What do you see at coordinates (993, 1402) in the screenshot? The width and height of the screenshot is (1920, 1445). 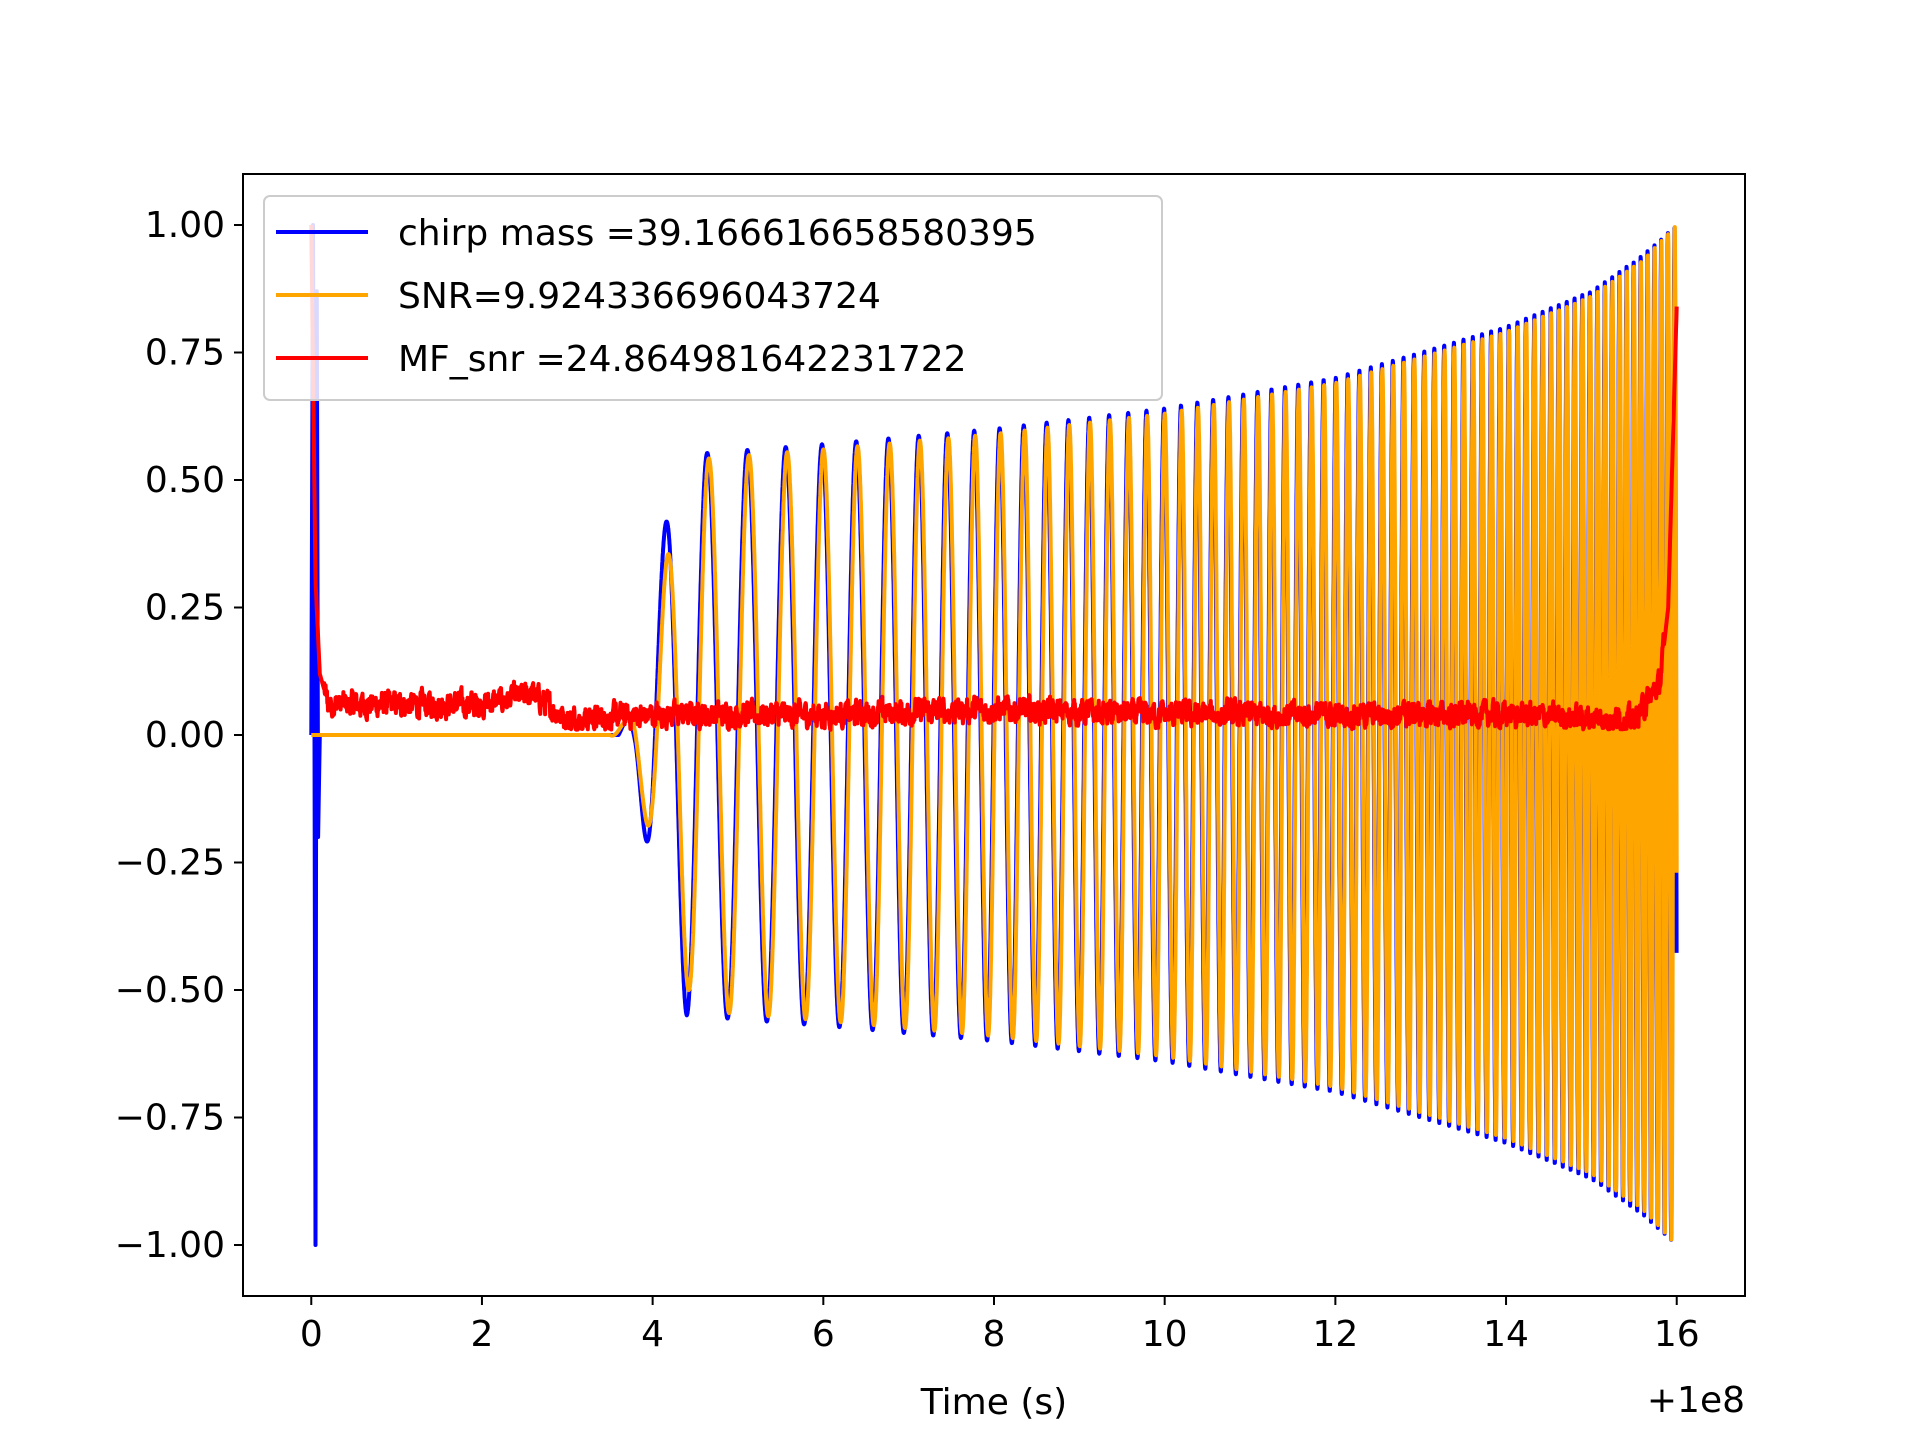 I see `x-axis-label: Time (s)` at bounding box center [993, 1402].